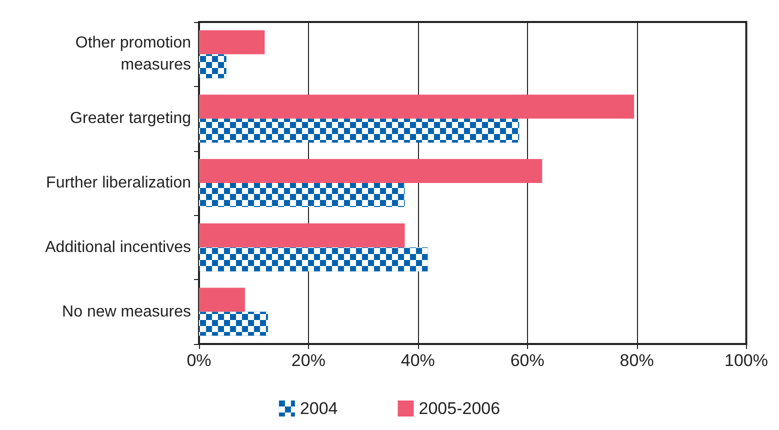  What do you see at coordinates (637, 360) in the screenshot?
I see `x-tick-label: 80%` at bounding box center [637, 360].